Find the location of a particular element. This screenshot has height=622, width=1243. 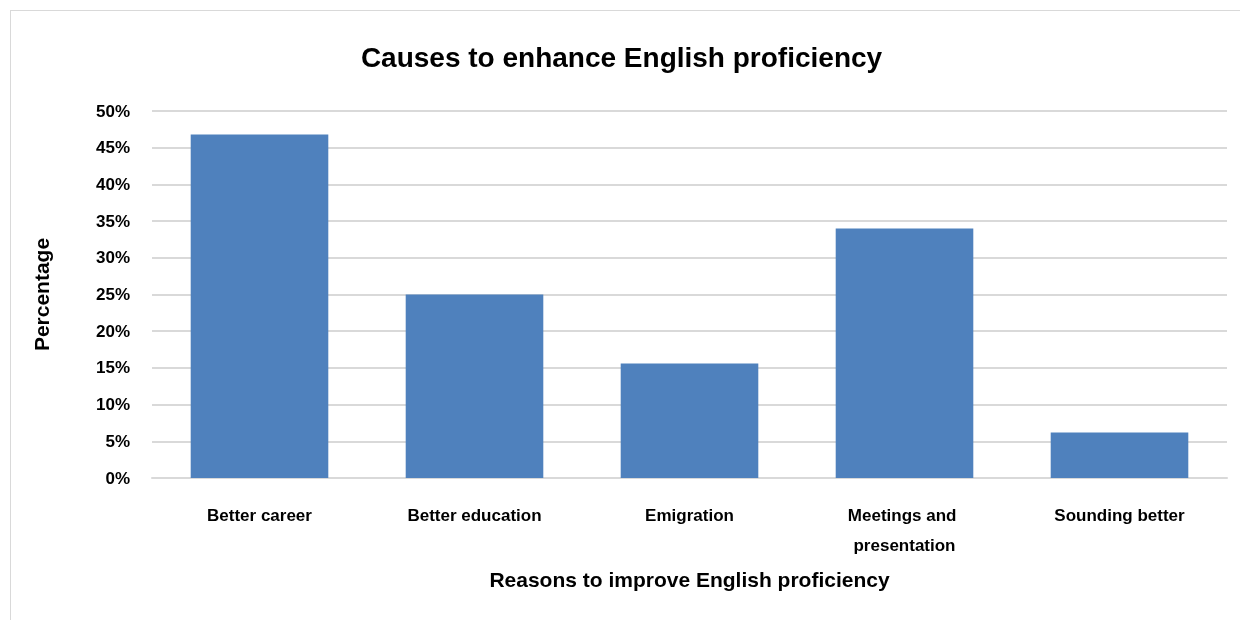

y-tick-label: 10% is located at coordinates (112, 405).